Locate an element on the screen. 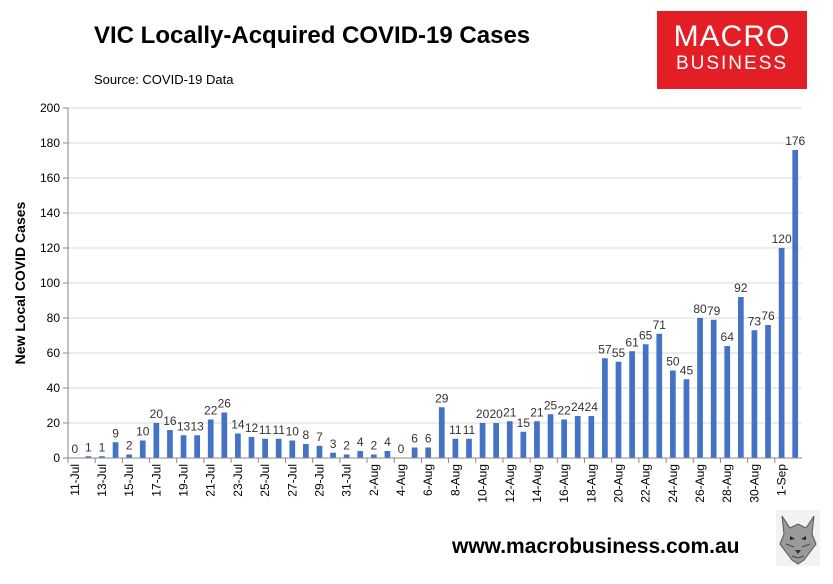 This screenshot has height=584, width=833. data-label: 4 is located at coordinates (360, 442).